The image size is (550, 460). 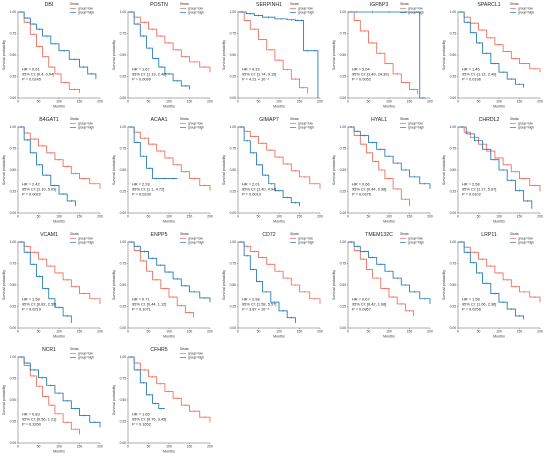 What do you see at coordinates (471, 183) in the screenshot?
I see `stat-annotation: HR = 2.58` at bounding box center [471, 183].